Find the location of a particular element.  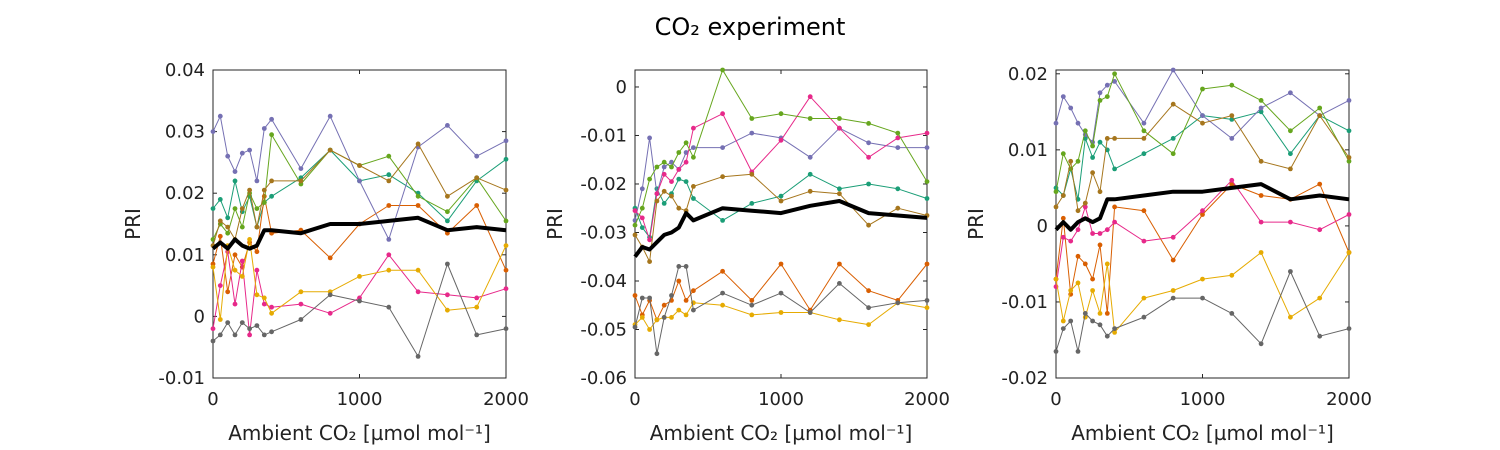

x-tick-label: 1000 is located at coordinates (781, 399).